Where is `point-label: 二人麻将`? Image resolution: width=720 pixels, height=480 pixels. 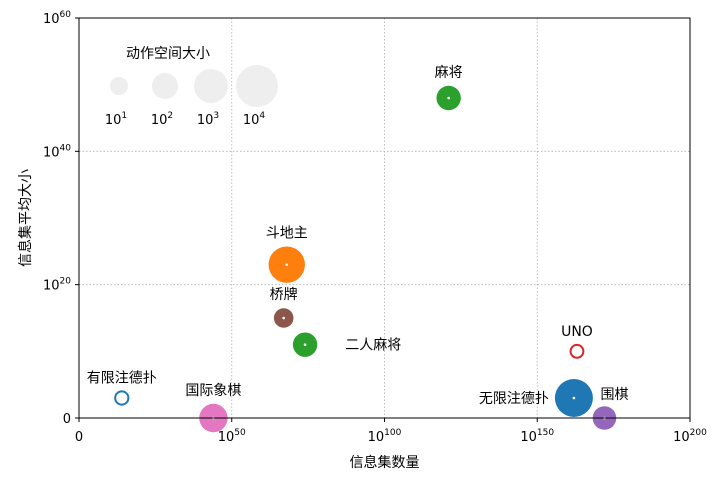 point-label: 二人麻将 is located at coordinates (373, 346).